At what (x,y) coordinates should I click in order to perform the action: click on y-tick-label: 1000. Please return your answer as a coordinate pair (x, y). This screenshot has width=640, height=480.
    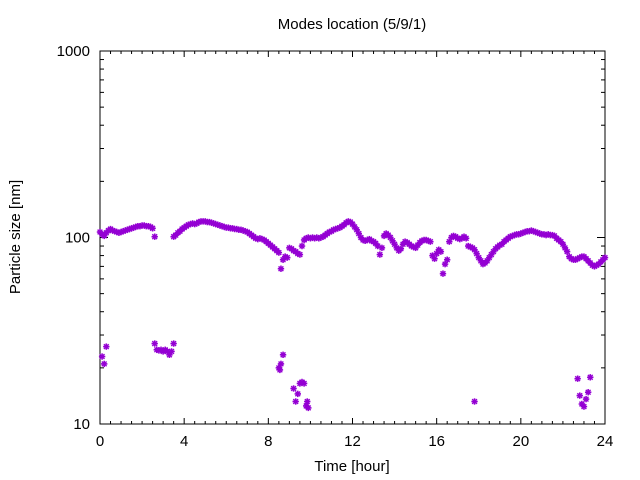
    Looking at the image, I should click on (73, 51).